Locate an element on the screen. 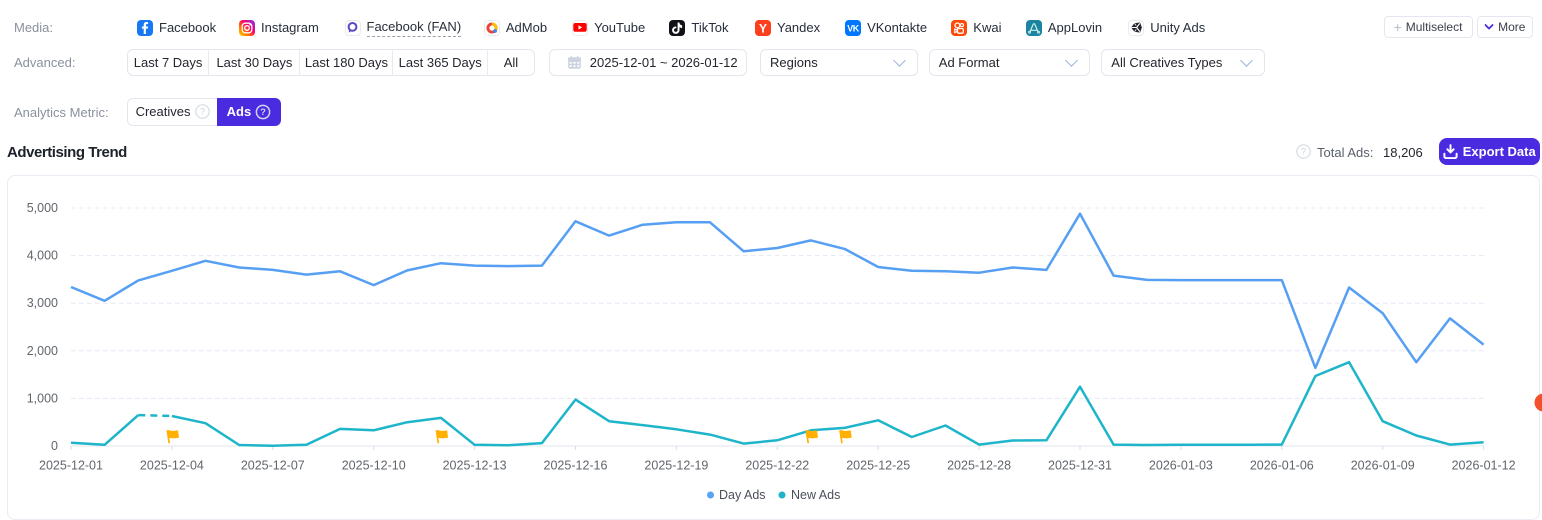 This screenshot has width=1542, height=520. svg-text: New Ads is located at coordinates (815, 495).